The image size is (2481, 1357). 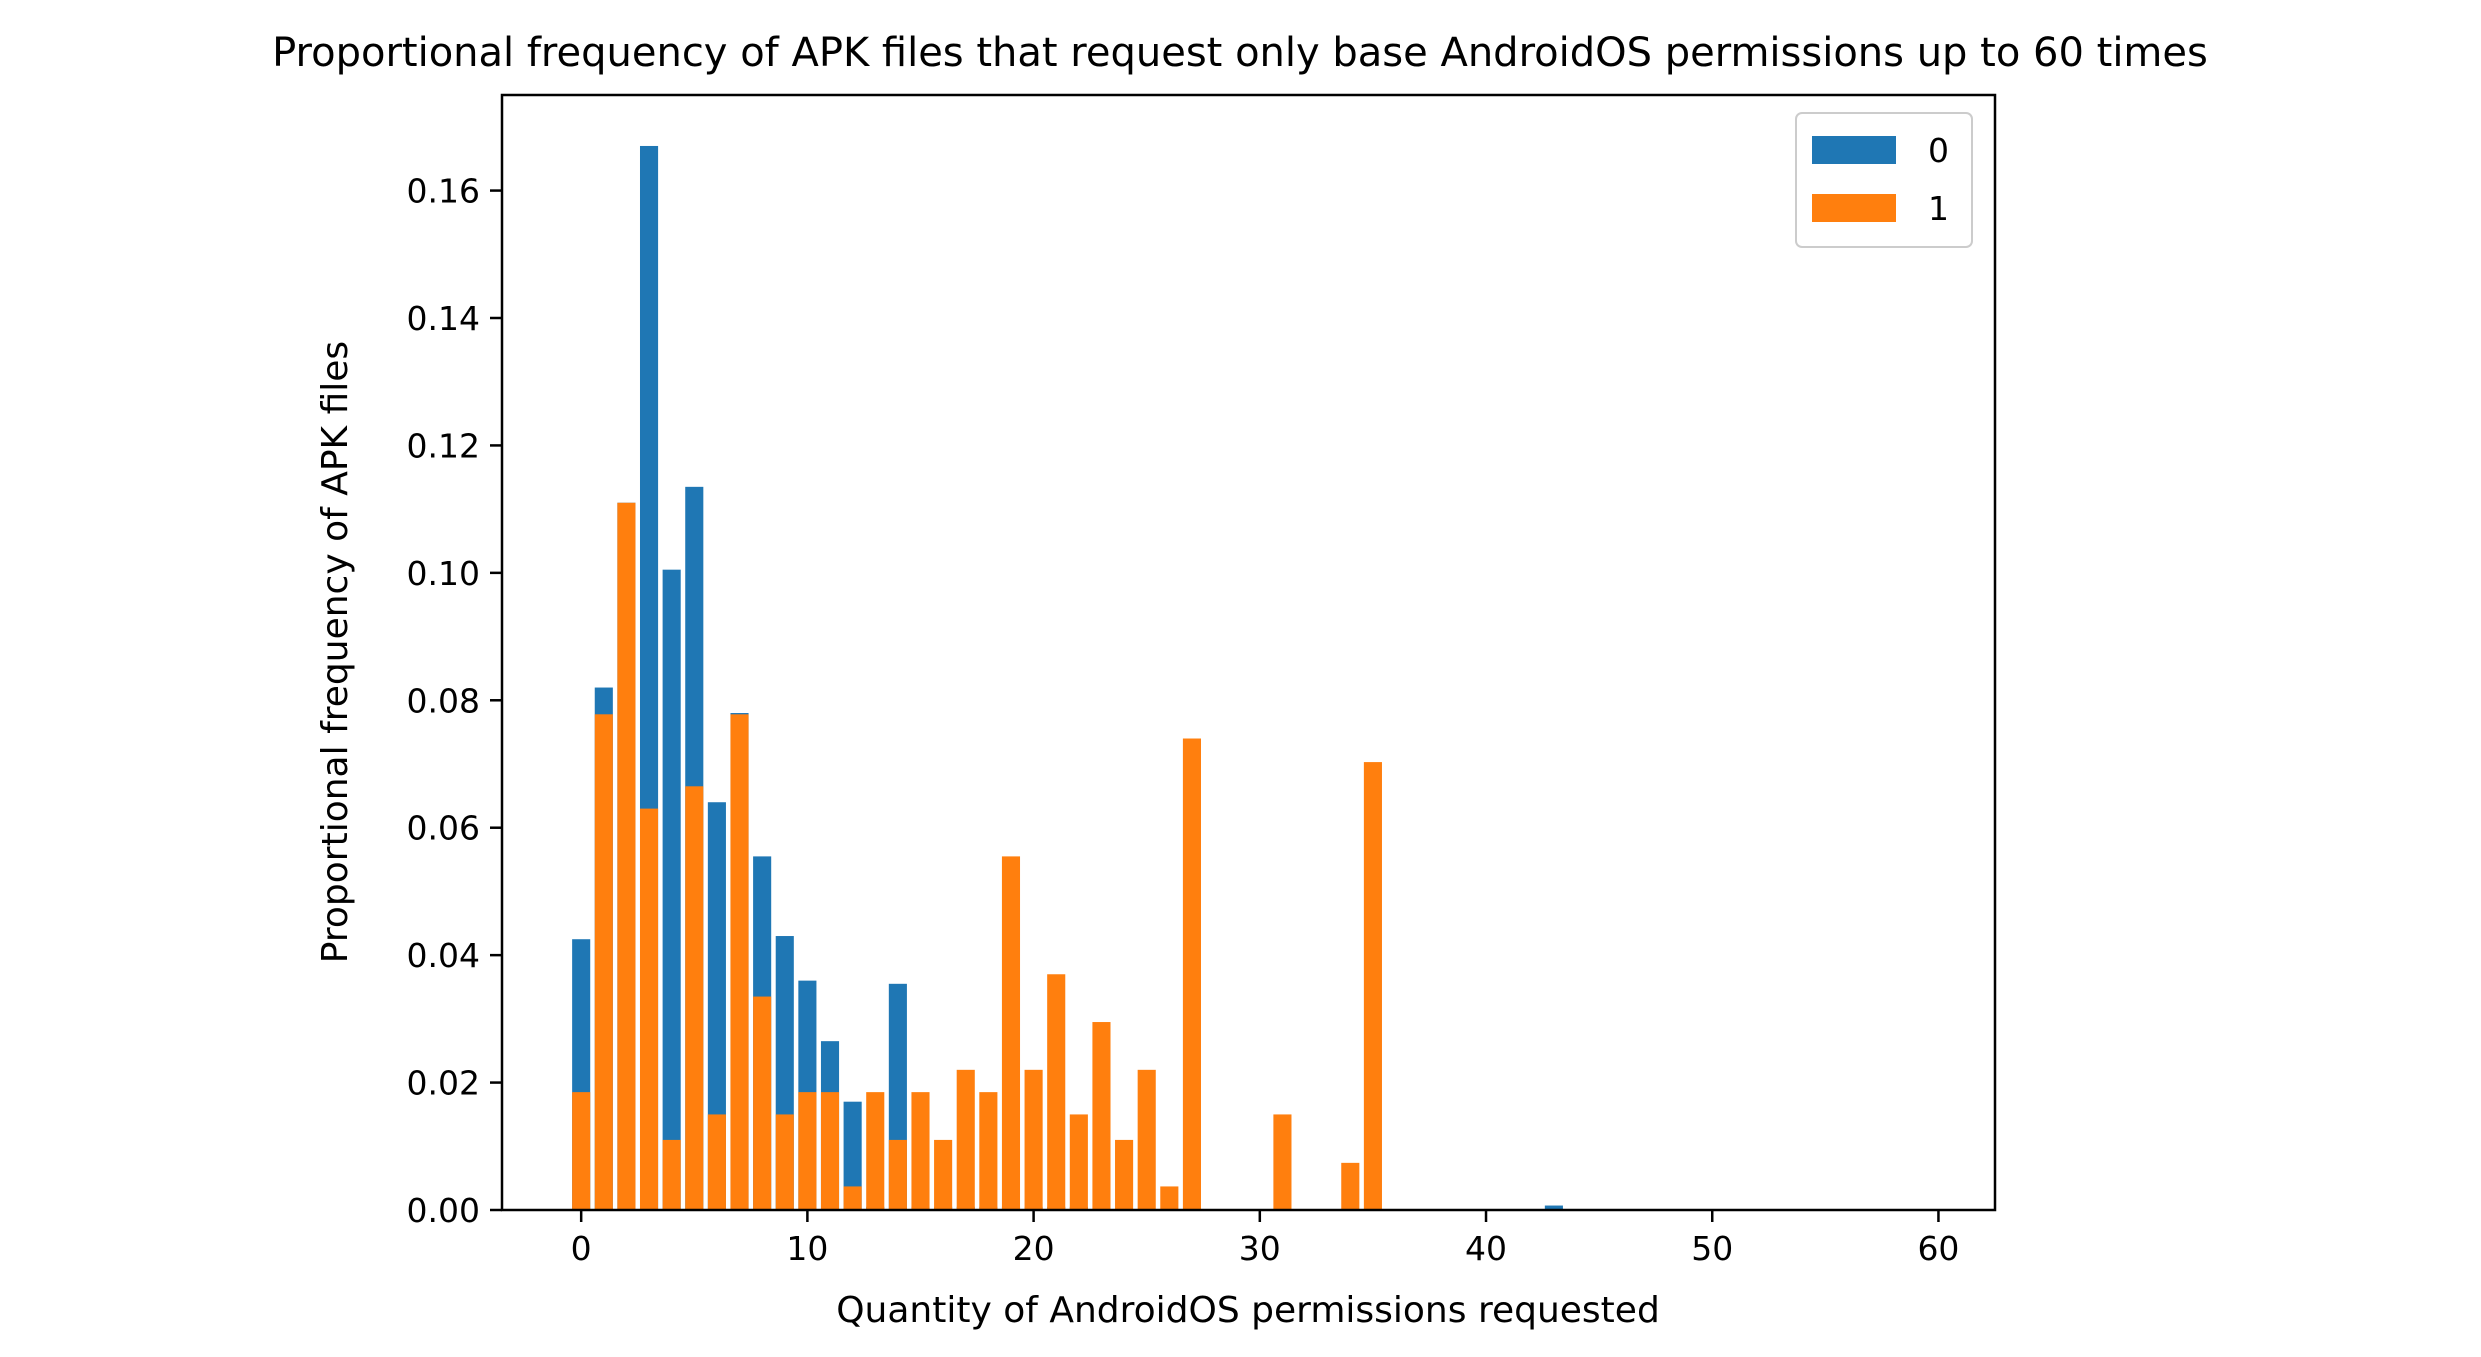 I want to click on x-tick-label-0: 0, so click(x=581, y=1248).